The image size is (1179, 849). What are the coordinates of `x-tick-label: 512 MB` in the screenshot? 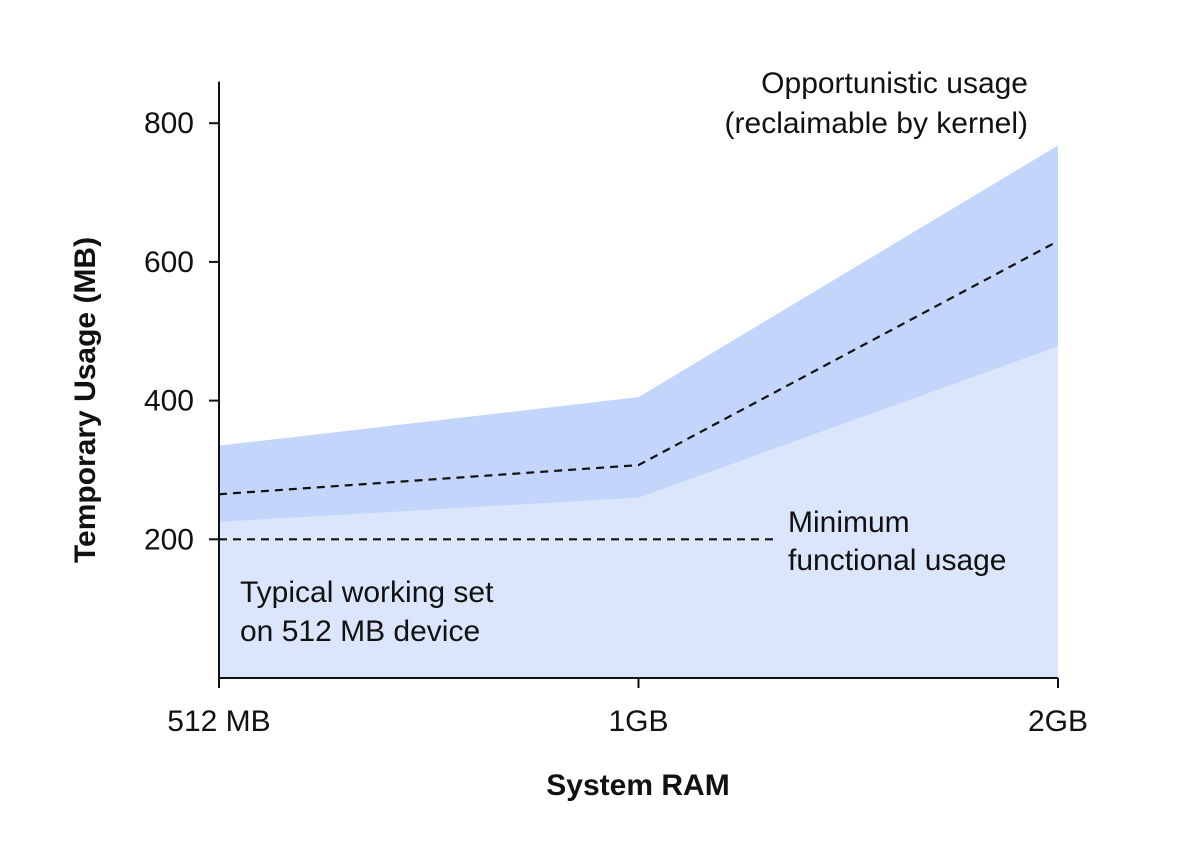 It's located at (218, 721).